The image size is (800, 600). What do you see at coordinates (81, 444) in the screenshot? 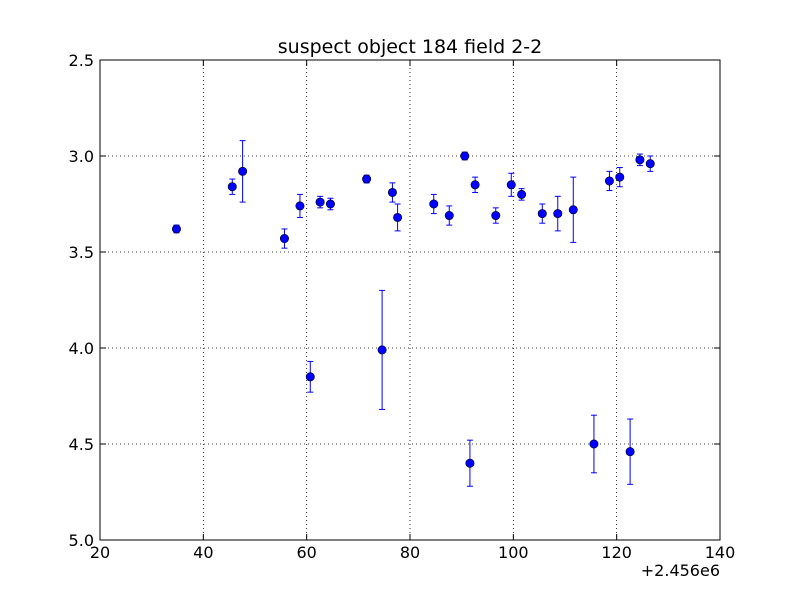
I see `y-tick-label: 4.5` at bounding box center [81, 444].